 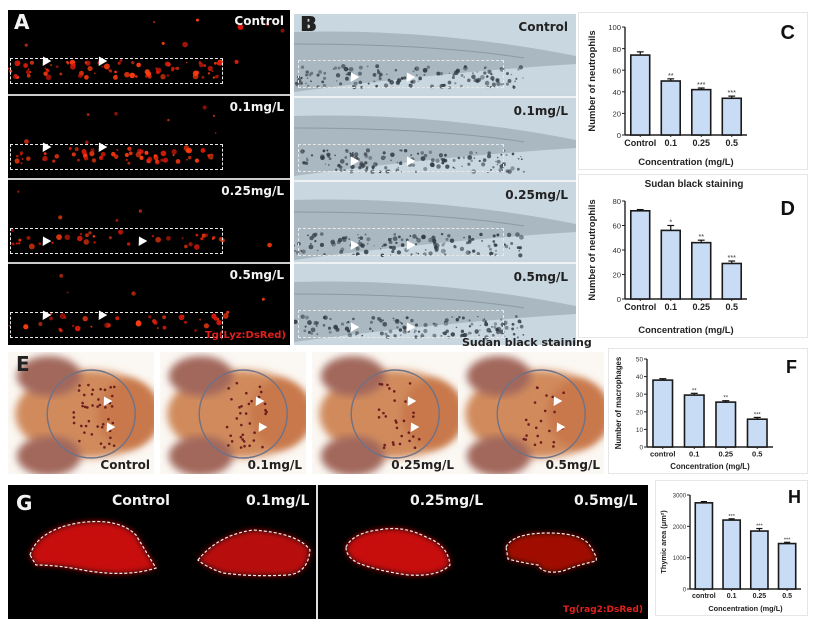 I want to click on panel-b-row: 0.5mg/L, so click(x=434, y=302).